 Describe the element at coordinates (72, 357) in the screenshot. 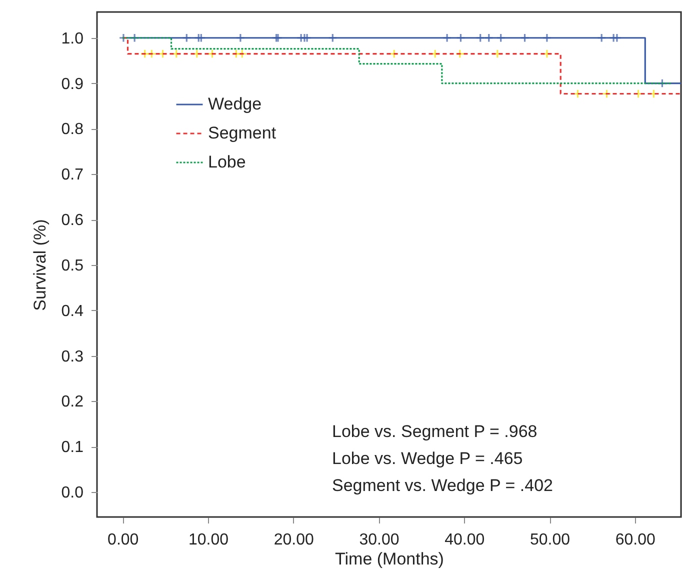

I see `y-tick-label: 0.3` at that location.